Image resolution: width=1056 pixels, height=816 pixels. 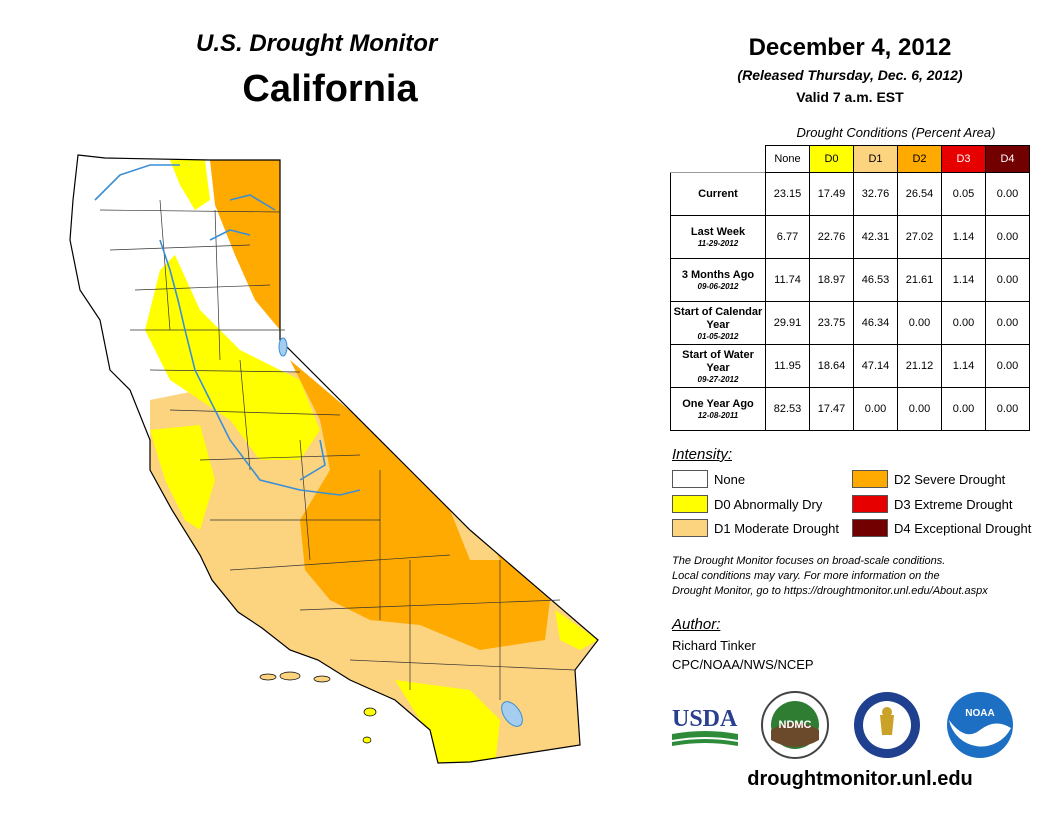 What do you see at coordinates (512, 714) in the screenshot?
I see `salton-sea` at bounding box center [512, 714].